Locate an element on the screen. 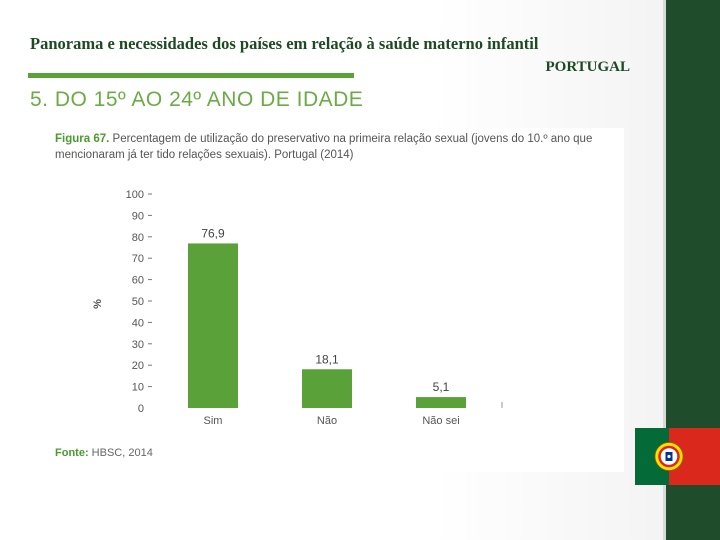 The width and height of the screenshot is (720, 540). bar-sim is located at coordinates (213, 325).